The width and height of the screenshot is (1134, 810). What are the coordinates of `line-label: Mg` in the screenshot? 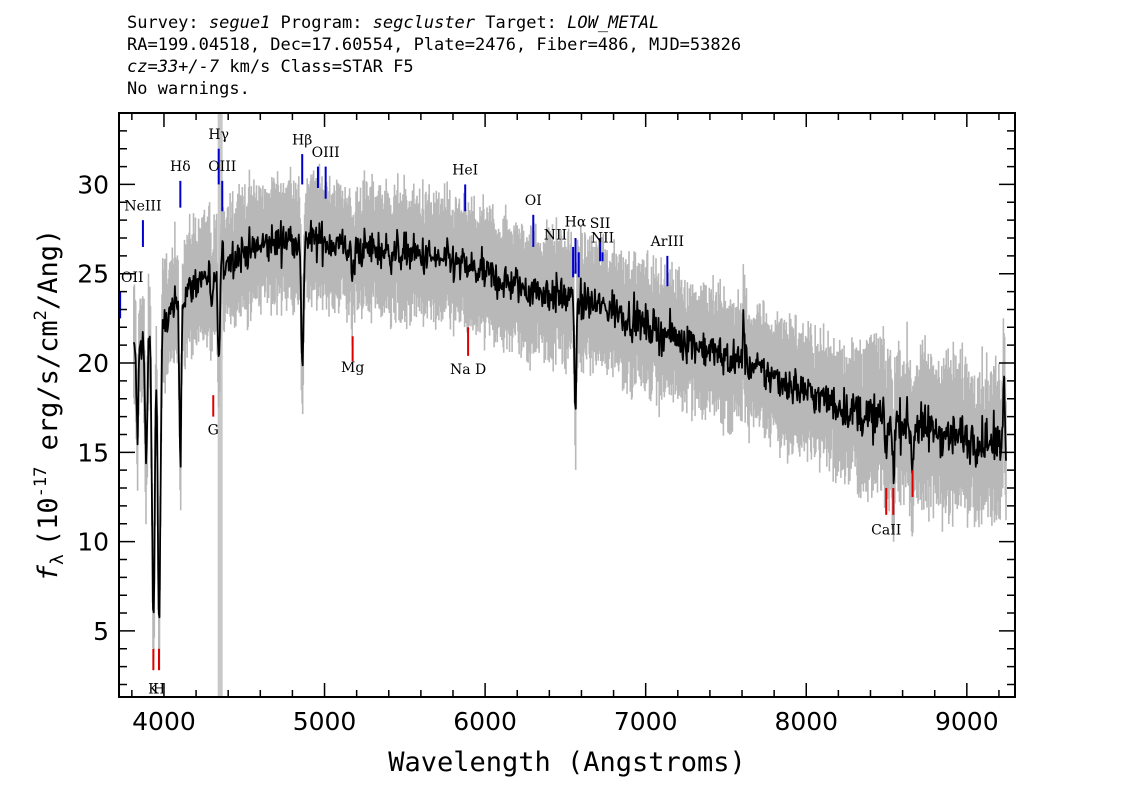 It's located at (352, 368).